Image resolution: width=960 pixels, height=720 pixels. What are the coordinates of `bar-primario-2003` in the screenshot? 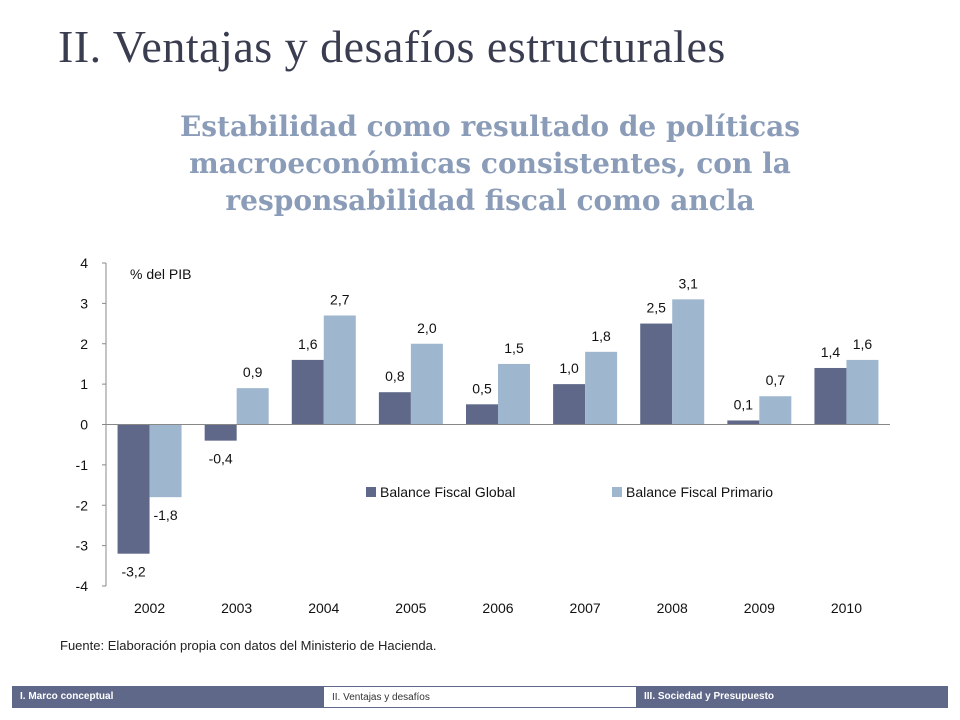 It's located at (252, 406).